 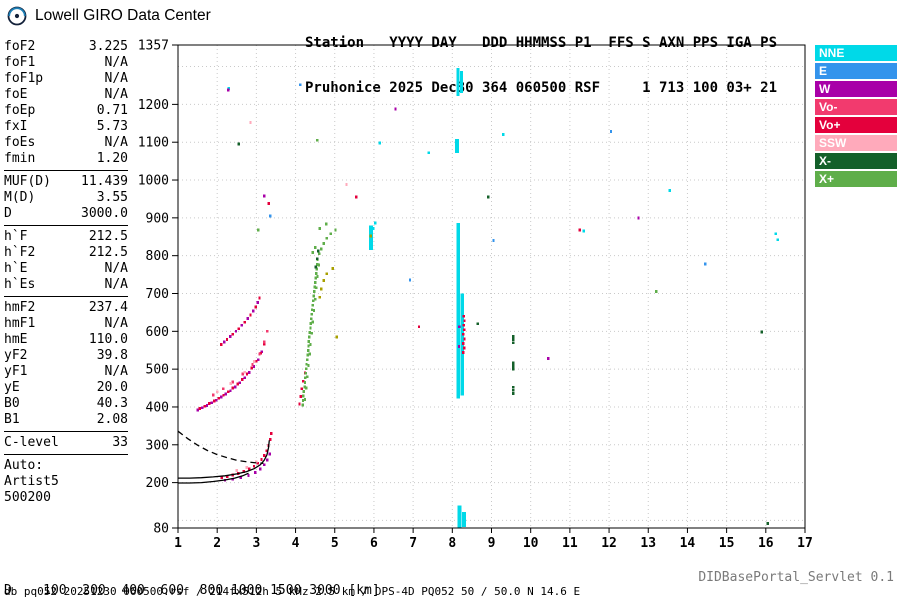 What do you see at coordinates (66, 94) in the screenshot?
I see `param-foE: foE N/A` at bounding box center [66, 94].